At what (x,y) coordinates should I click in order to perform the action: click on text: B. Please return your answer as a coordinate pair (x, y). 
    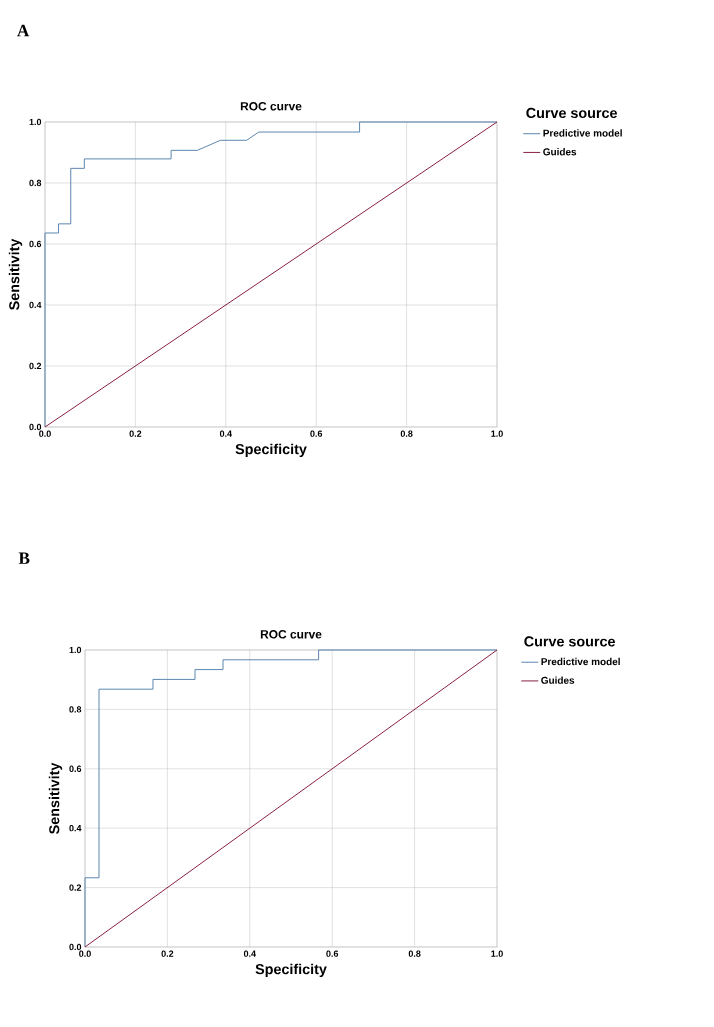
    Looking at the image, I should click on (24, 558).